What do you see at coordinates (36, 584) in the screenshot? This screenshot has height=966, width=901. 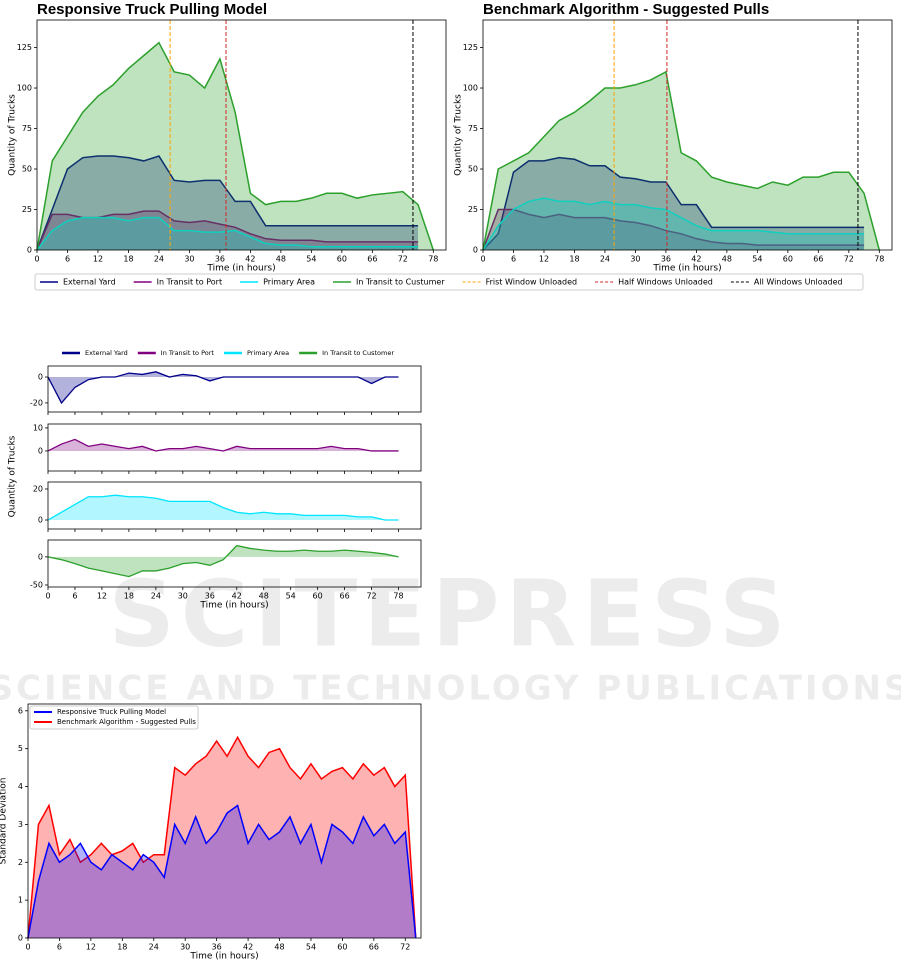 I see `y-tick-label: -50` at bounding box center [36, 584].